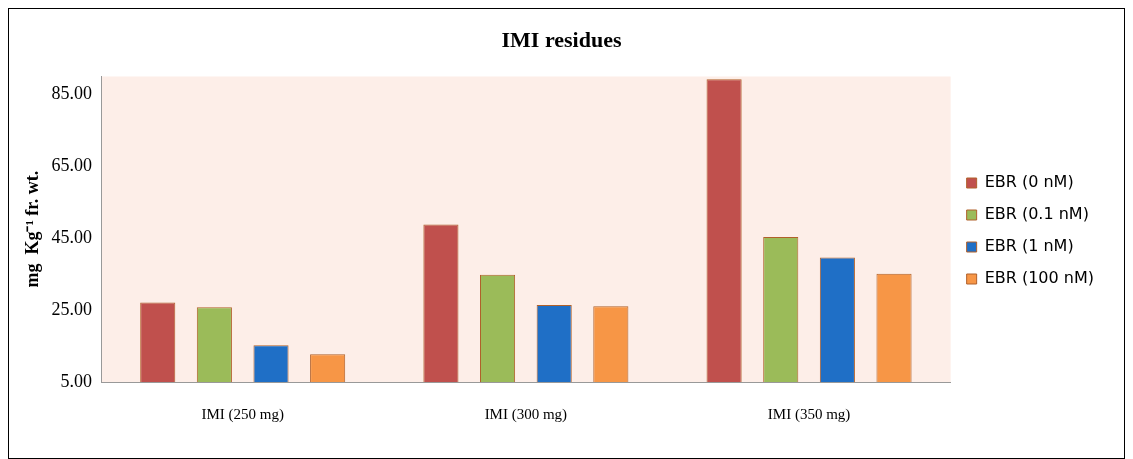 This screenshot has width=1133, height=459. What do you see at coordinates (242, 414) in the screenshot?
I see `x-tick-label: IMI (250 mg)` at bounding box center [242, 414].